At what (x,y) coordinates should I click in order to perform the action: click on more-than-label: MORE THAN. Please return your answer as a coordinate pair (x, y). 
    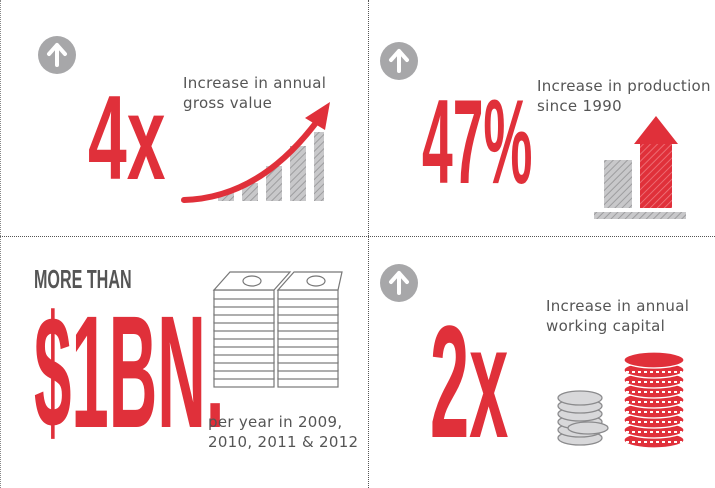
    Looking at the image, I should click on (83, 279).